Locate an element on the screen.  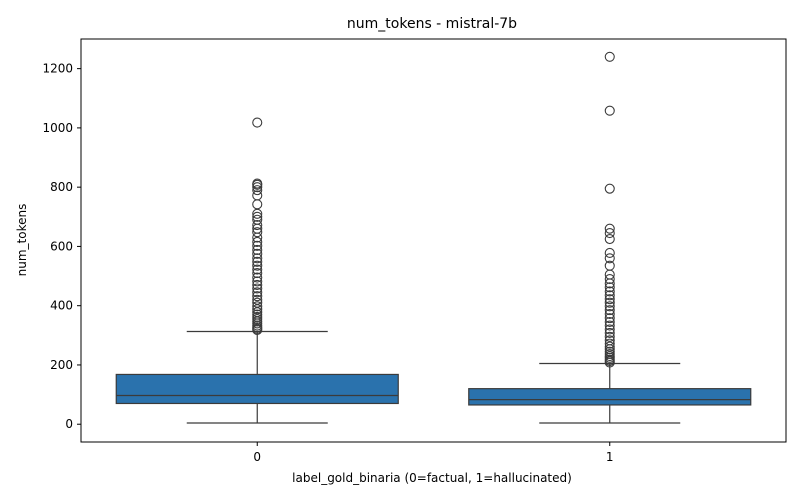
y-tick-label: 1000 is located at coordinates (57, 128).